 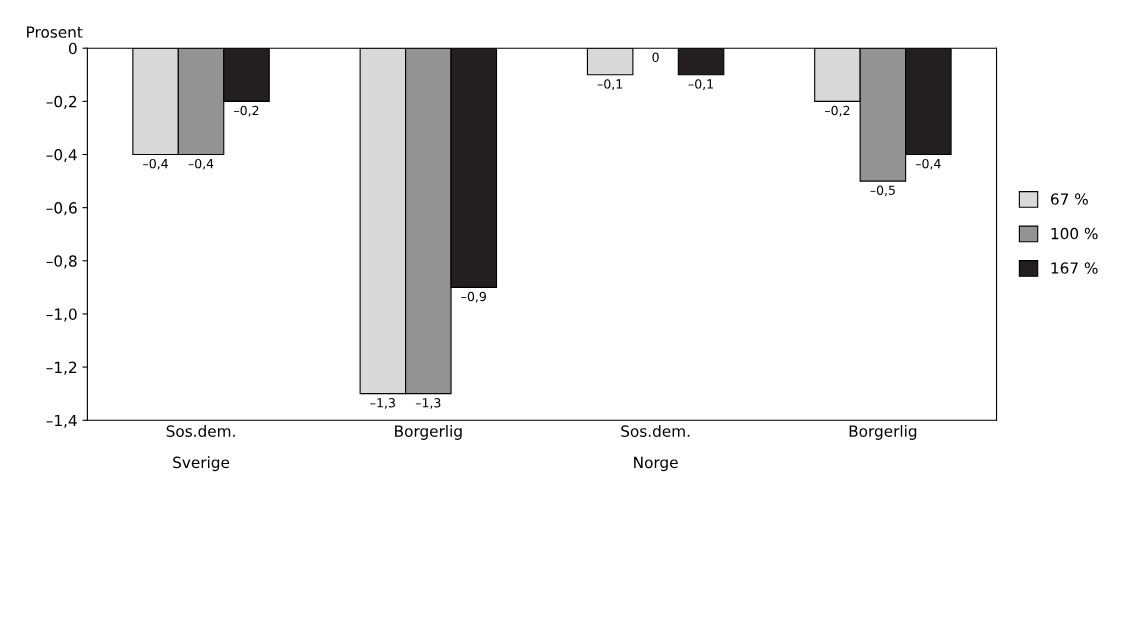 What do you see at coordinates (61, 209) in the screenshot?
I see `y-tick-label: –0,6` at bounding box center [61, 209].